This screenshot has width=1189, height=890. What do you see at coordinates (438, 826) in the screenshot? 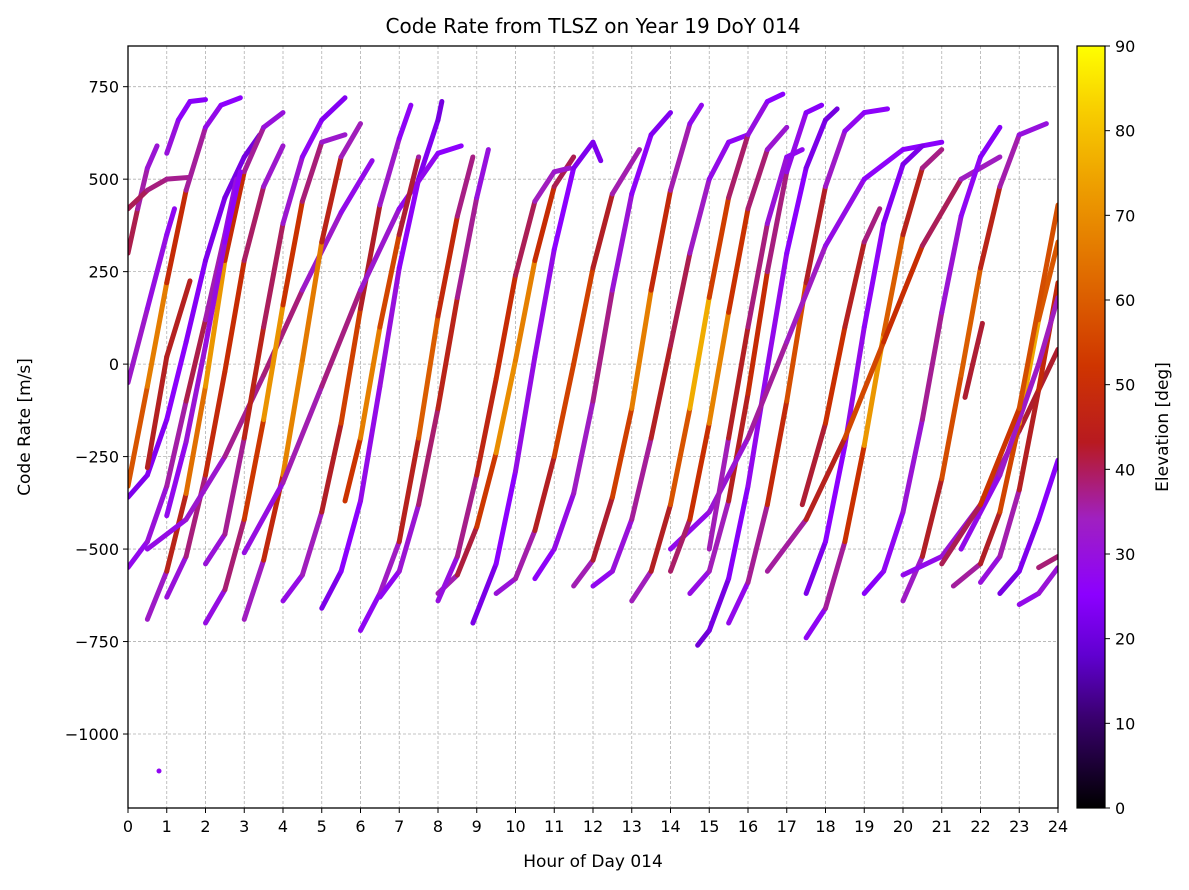
I see `x-tick-label: 8` at bounding box center [438, 826].